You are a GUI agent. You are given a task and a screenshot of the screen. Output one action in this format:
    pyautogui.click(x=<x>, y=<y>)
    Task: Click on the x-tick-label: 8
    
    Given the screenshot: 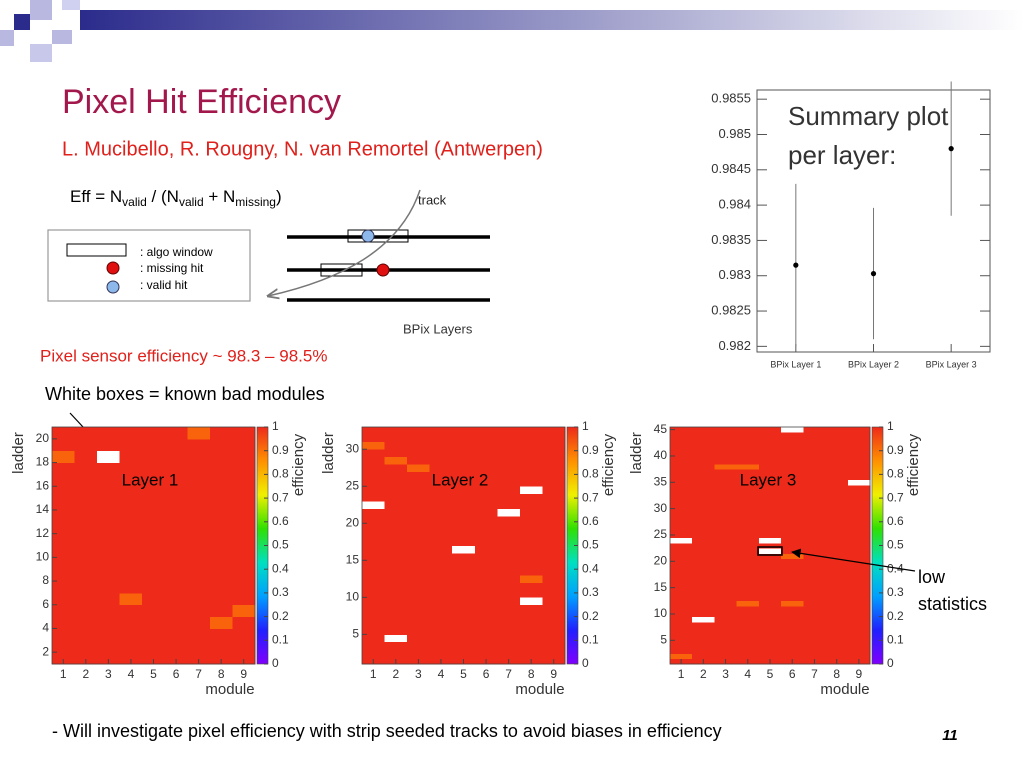 What is the action you would take?
    pyautogui.click(x=531, y=674)
    